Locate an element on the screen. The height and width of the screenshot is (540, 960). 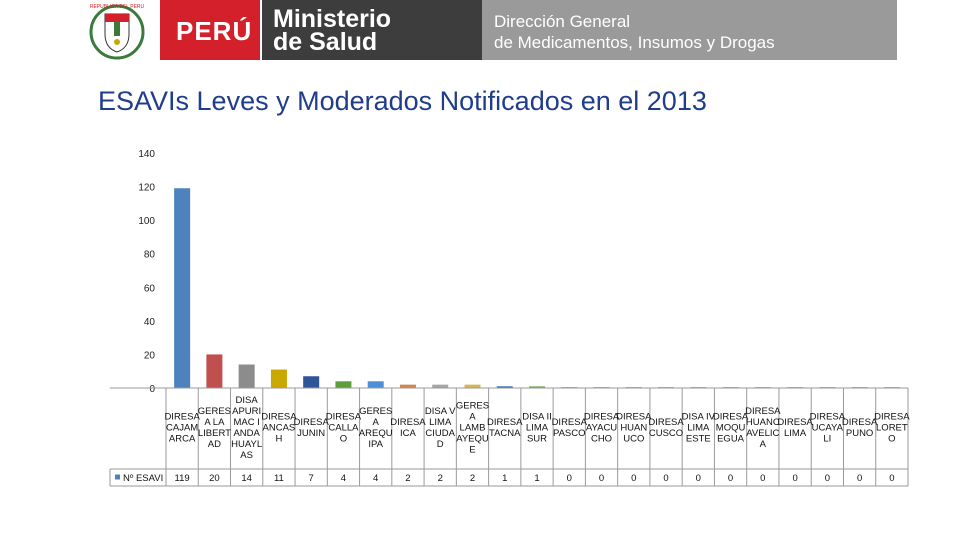
category-label: DIRESA ANCAS H is located at coordinates (279, 428).